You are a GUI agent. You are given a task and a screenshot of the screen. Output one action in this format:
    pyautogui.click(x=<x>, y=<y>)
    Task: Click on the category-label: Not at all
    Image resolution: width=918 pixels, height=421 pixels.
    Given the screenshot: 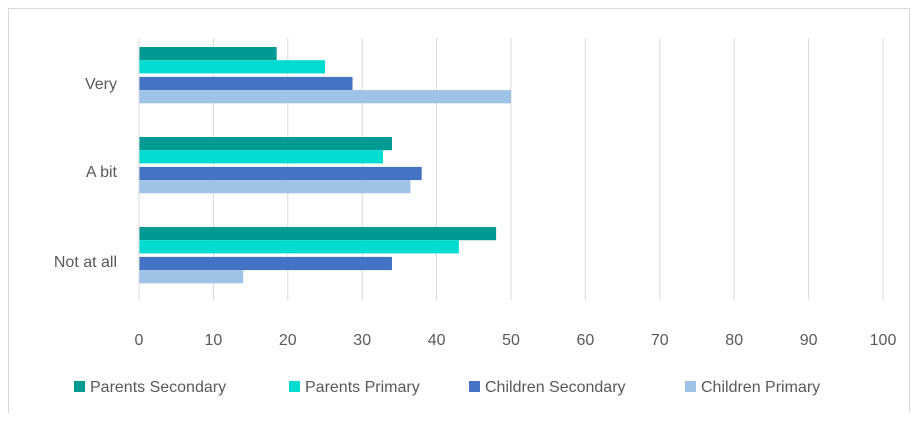 What is the action you would take?
    pyautogui.click(x=85, y=262)
    